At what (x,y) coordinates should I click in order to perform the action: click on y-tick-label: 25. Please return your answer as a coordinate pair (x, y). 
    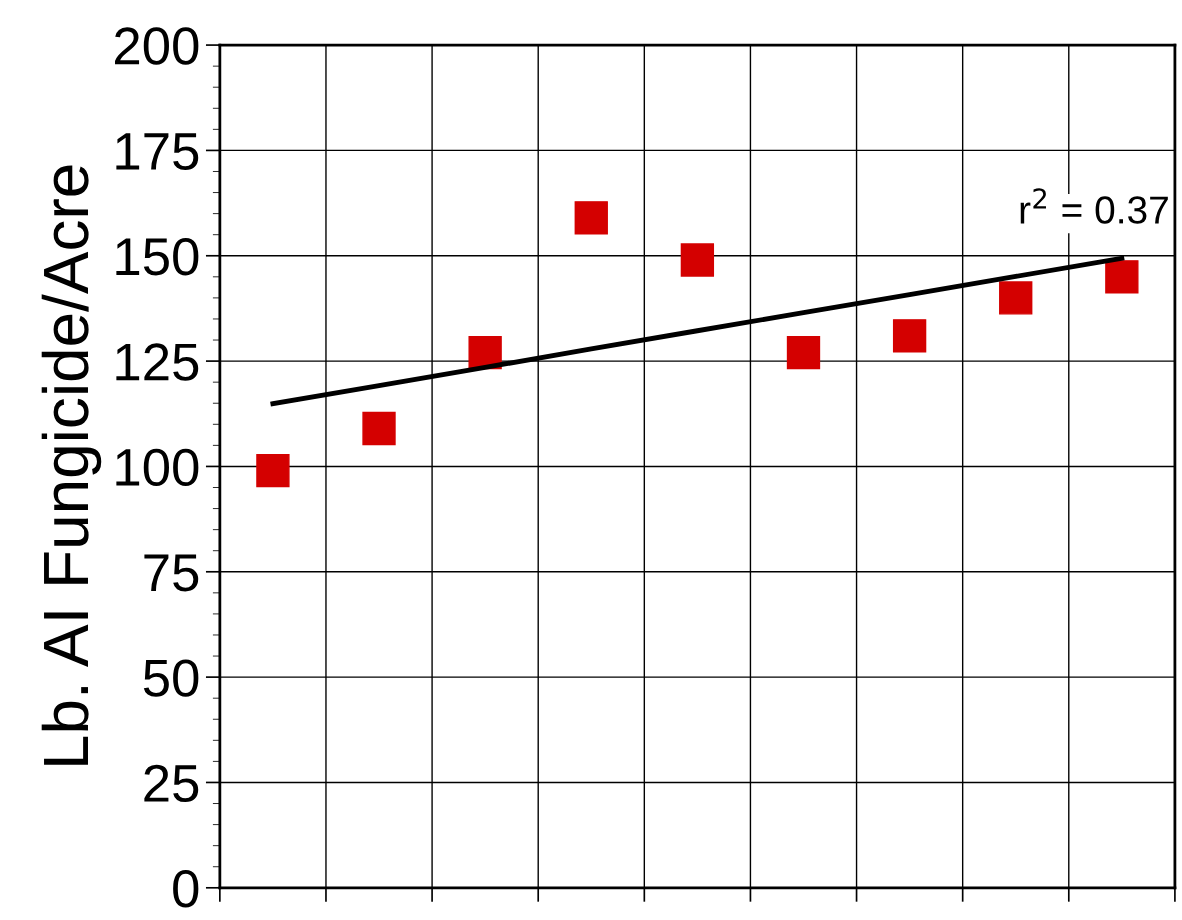
    Looking at the image, I should click on (171, 783).